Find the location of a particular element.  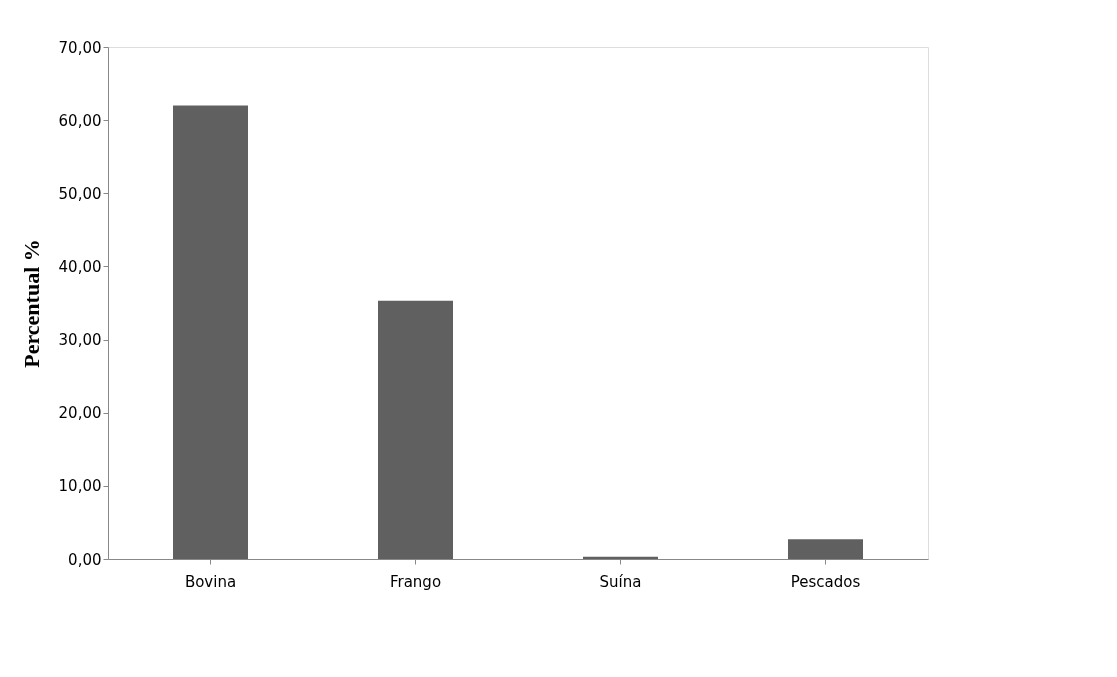

y-tick-label: 70,00 is located at coordinates (80, 47).